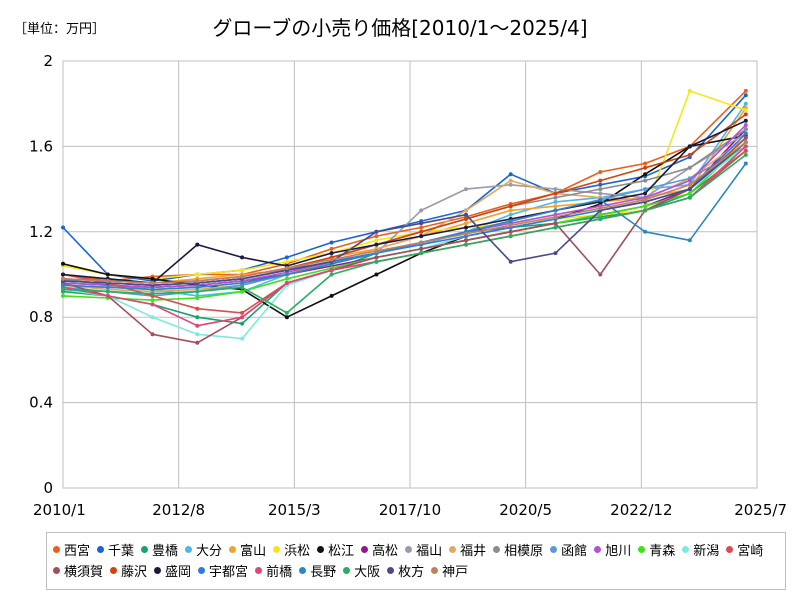 Image resolution: width=800 pixels, height=600 pixels. What do you see at coordinates (750, 551) in the screenshot?
I see `legend-label: 宮崎` at bounding box center [750, 551].